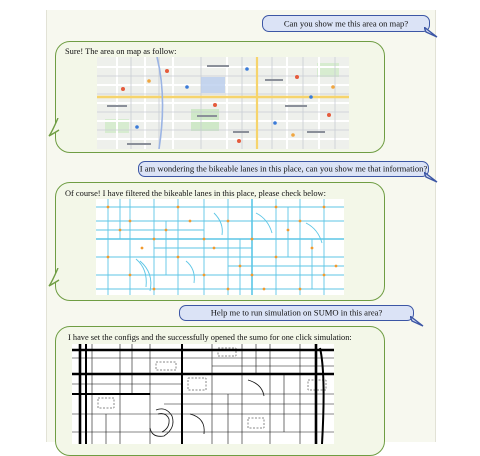 The height and width of the screenshot is (456, 480). I want to click on user-message-1-text: Can you show me this area on map?, so click(346, 23).